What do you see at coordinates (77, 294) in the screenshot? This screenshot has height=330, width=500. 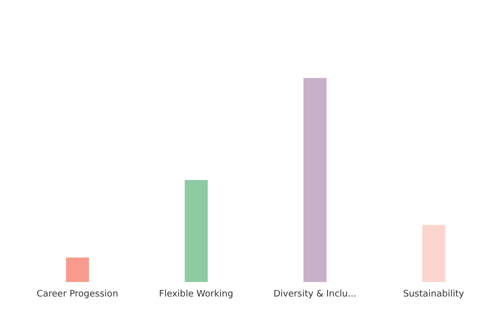 I see `x-tick-label: Career Progession` at bounding box center [77, 294].